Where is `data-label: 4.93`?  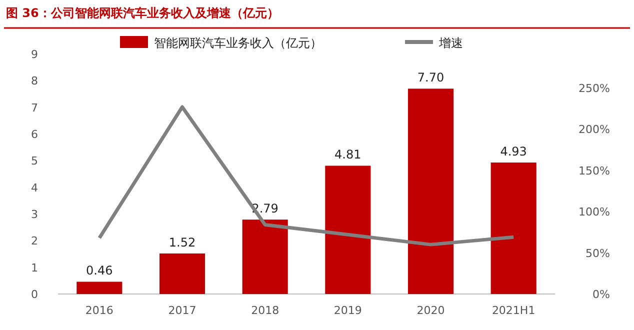
data-label: 4.93 is located at coordinates (513, 151).